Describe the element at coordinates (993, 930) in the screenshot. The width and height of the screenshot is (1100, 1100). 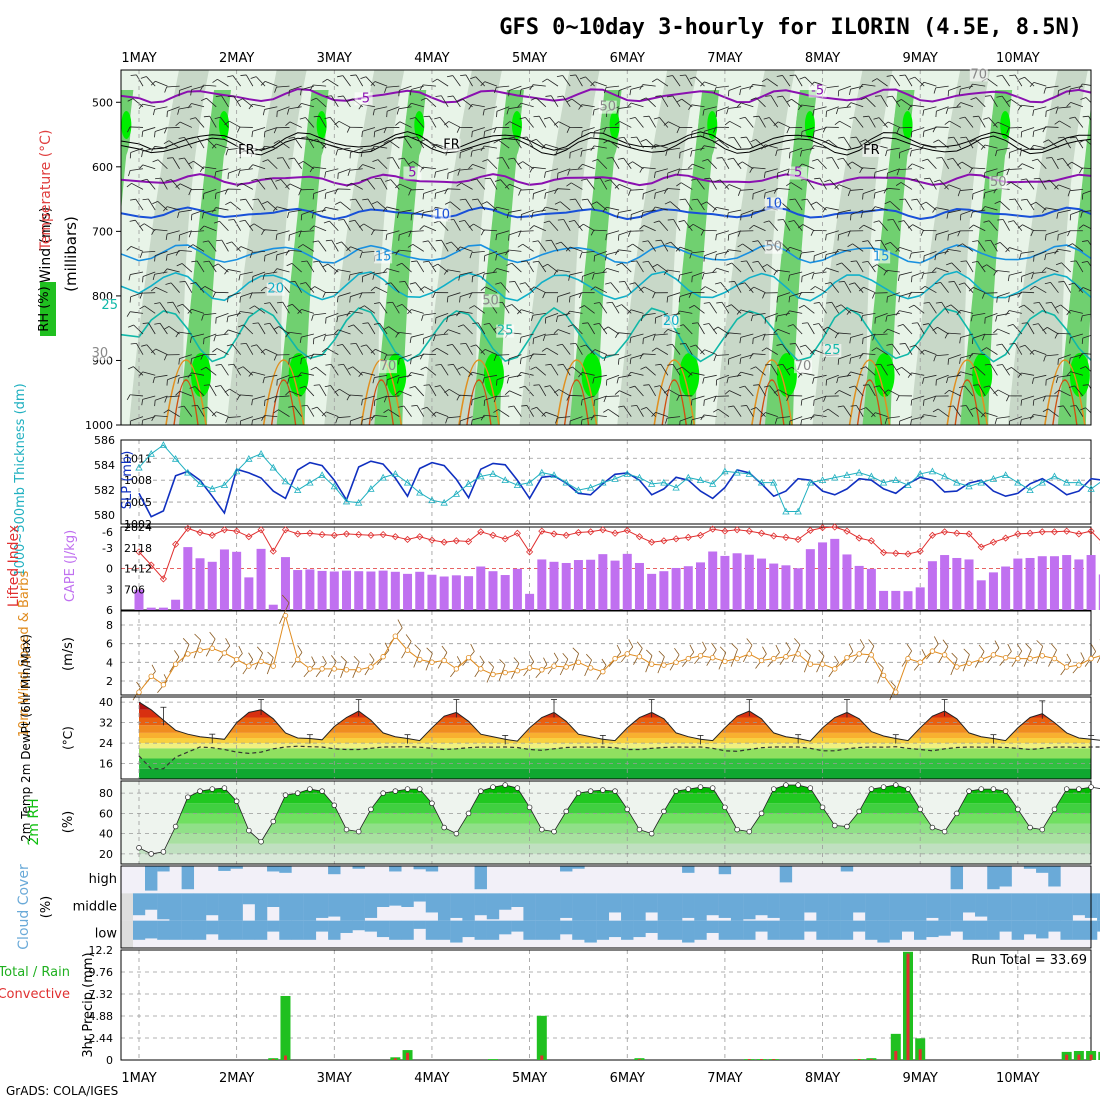
I see `cloud-bar-low` at that location.